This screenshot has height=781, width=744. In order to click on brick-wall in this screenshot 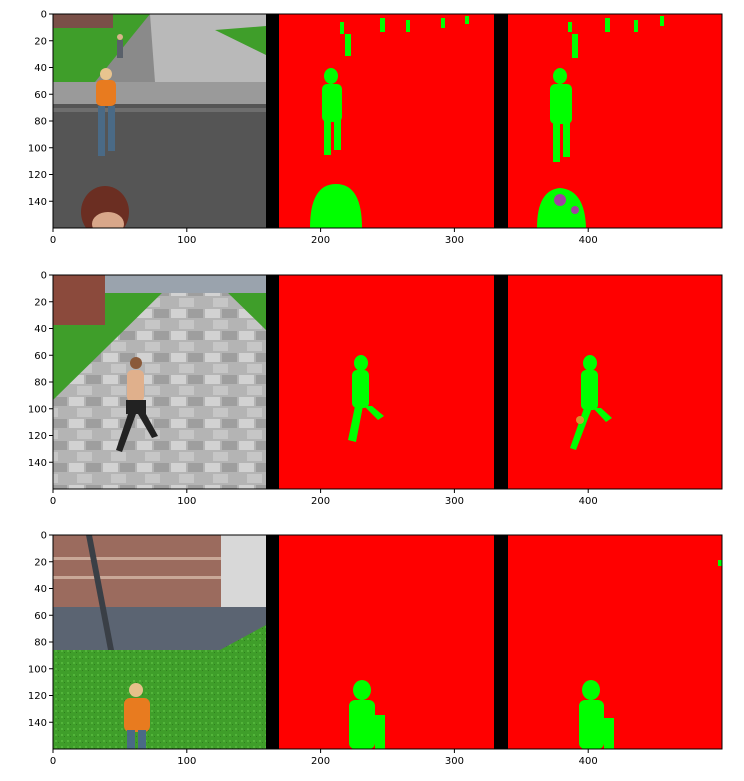, I will do `click(137, 571)`.